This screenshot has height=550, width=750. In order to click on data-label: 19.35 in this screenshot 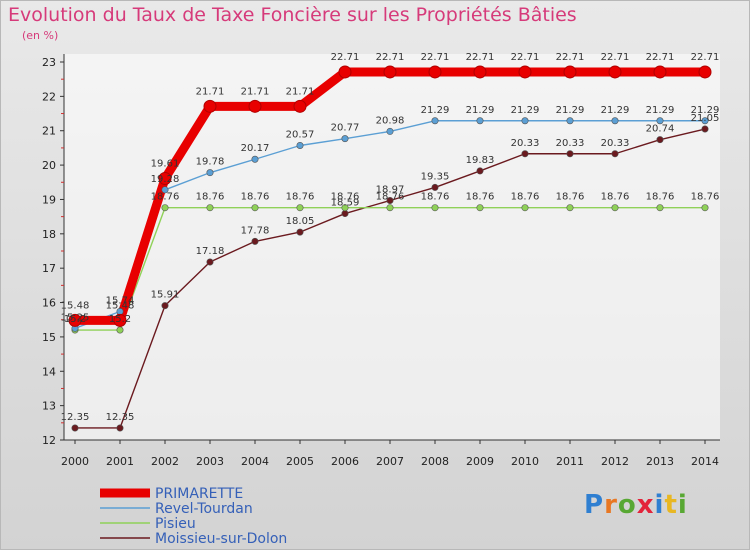, I will do `click(435, 176)`.